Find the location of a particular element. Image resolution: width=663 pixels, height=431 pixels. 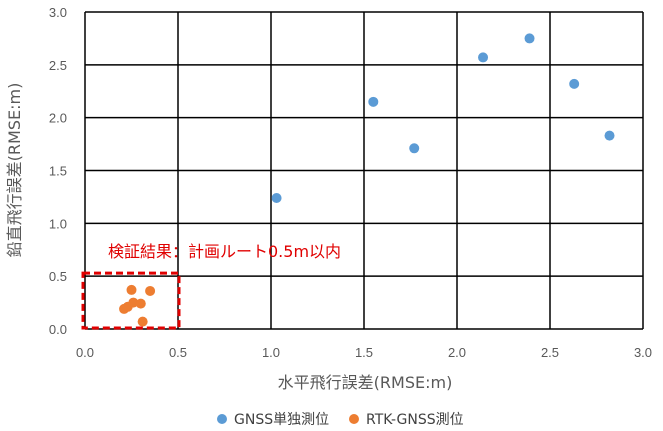

y-tick-label: 3.0 is located at coordinates (58, 12).